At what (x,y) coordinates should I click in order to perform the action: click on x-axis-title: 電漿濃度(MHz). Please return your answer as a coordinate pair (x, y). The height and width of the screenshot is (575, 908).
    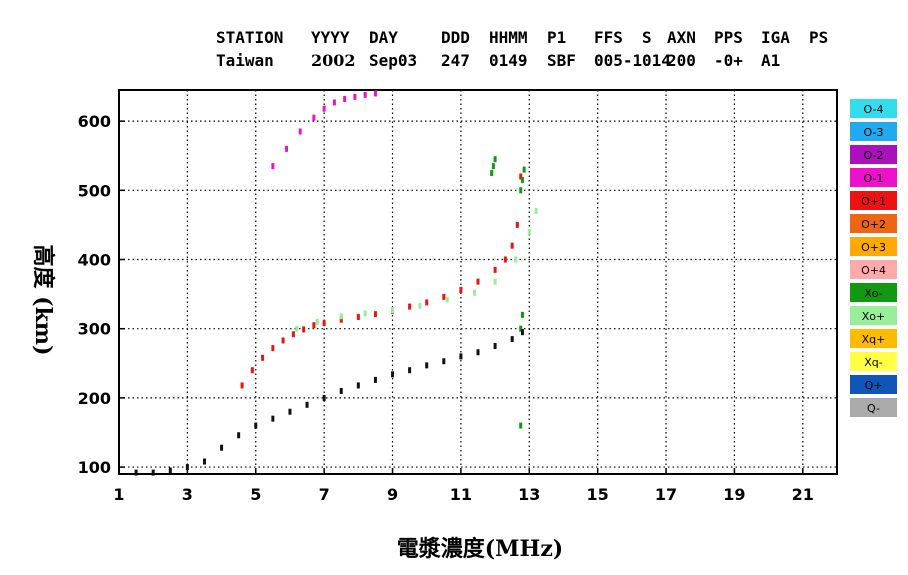
    Looking at the image, I should click on (480, 549).